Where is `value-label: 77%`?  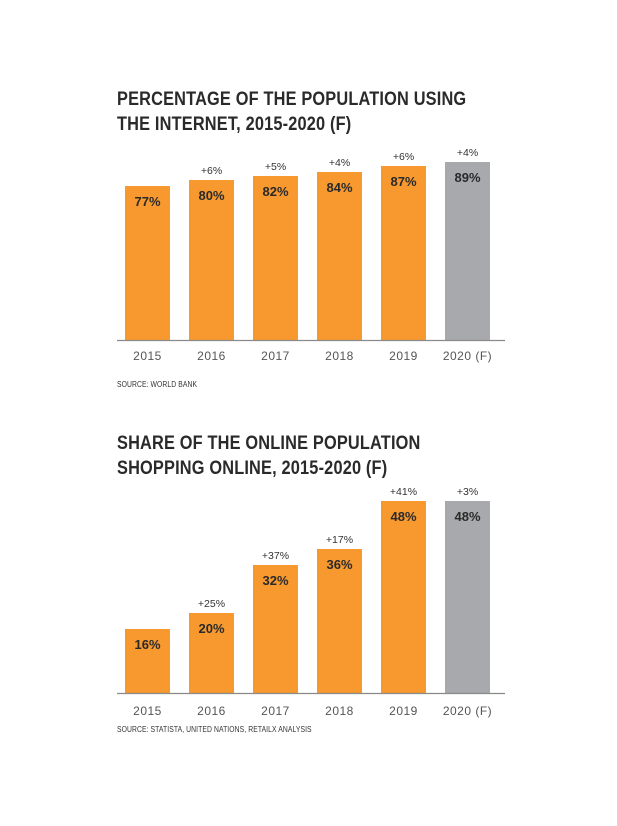 value-label: 77% is located at coordinates (147, 201).